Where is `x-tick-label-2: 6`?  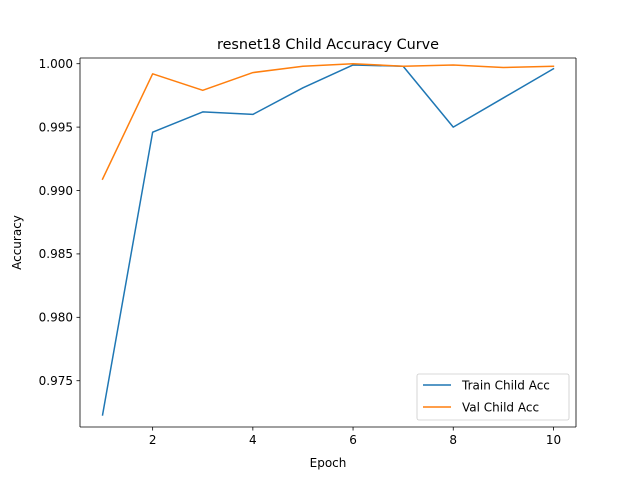
x-tick-label-2: 6 is located at coordinates (353, 440).